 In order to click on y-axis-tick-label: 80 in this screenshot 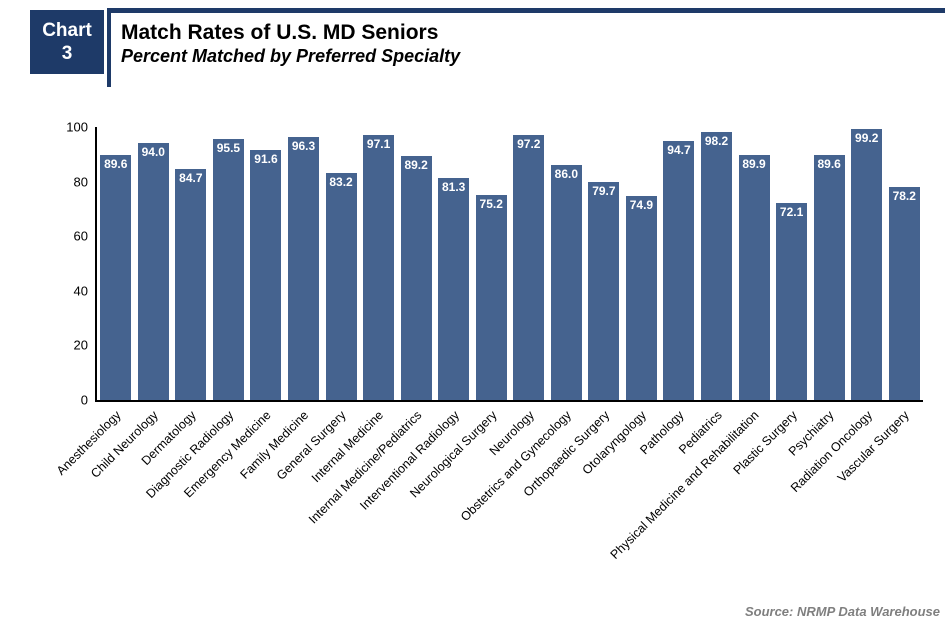, I will do `click(80, 182)`.